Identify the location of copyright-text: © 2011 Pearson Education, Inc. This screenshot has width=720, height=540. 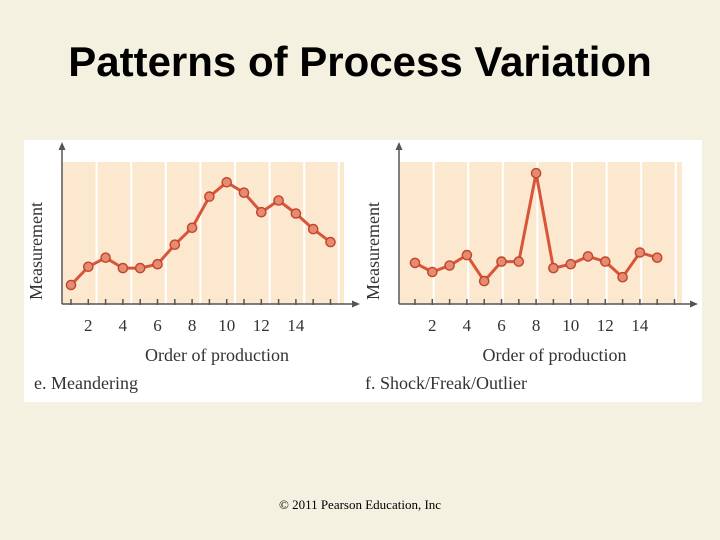
(360, 504).